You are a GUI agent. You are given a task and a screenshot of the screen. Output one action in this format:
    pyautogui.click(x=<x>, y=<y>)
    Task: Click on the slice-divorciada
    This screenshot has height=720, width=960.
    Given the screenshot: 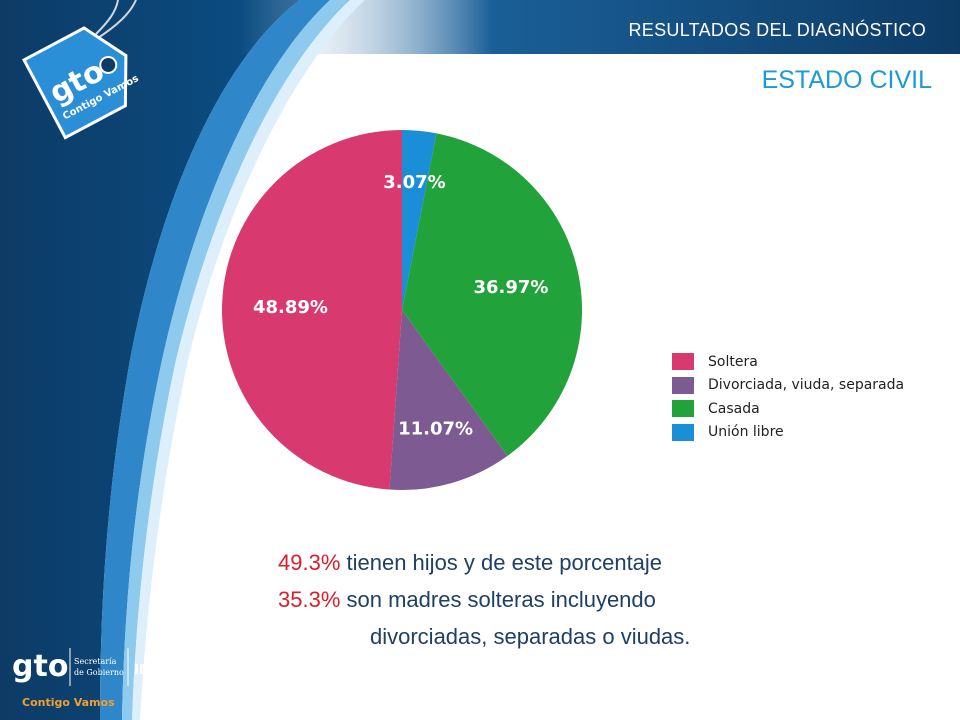 What is the action you would take?
    pyautogui.click(x=448, y=400)
    